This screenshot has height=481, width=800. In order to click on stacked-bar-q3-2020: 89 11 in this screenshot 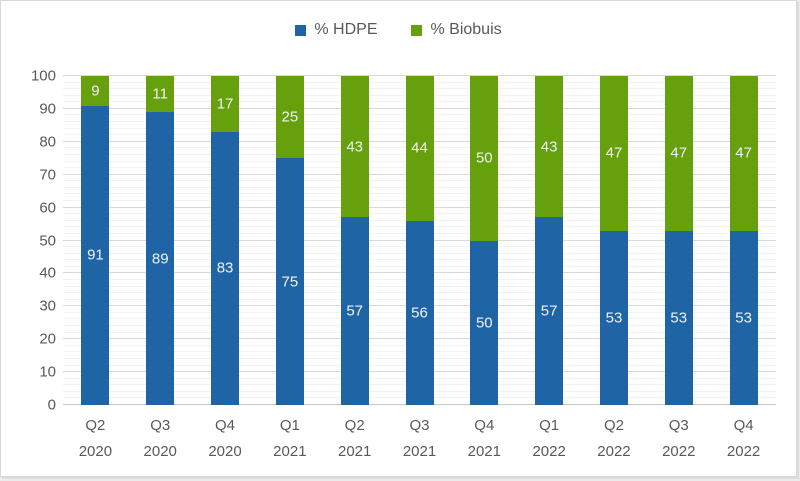, I will do `click(160, 240)`.